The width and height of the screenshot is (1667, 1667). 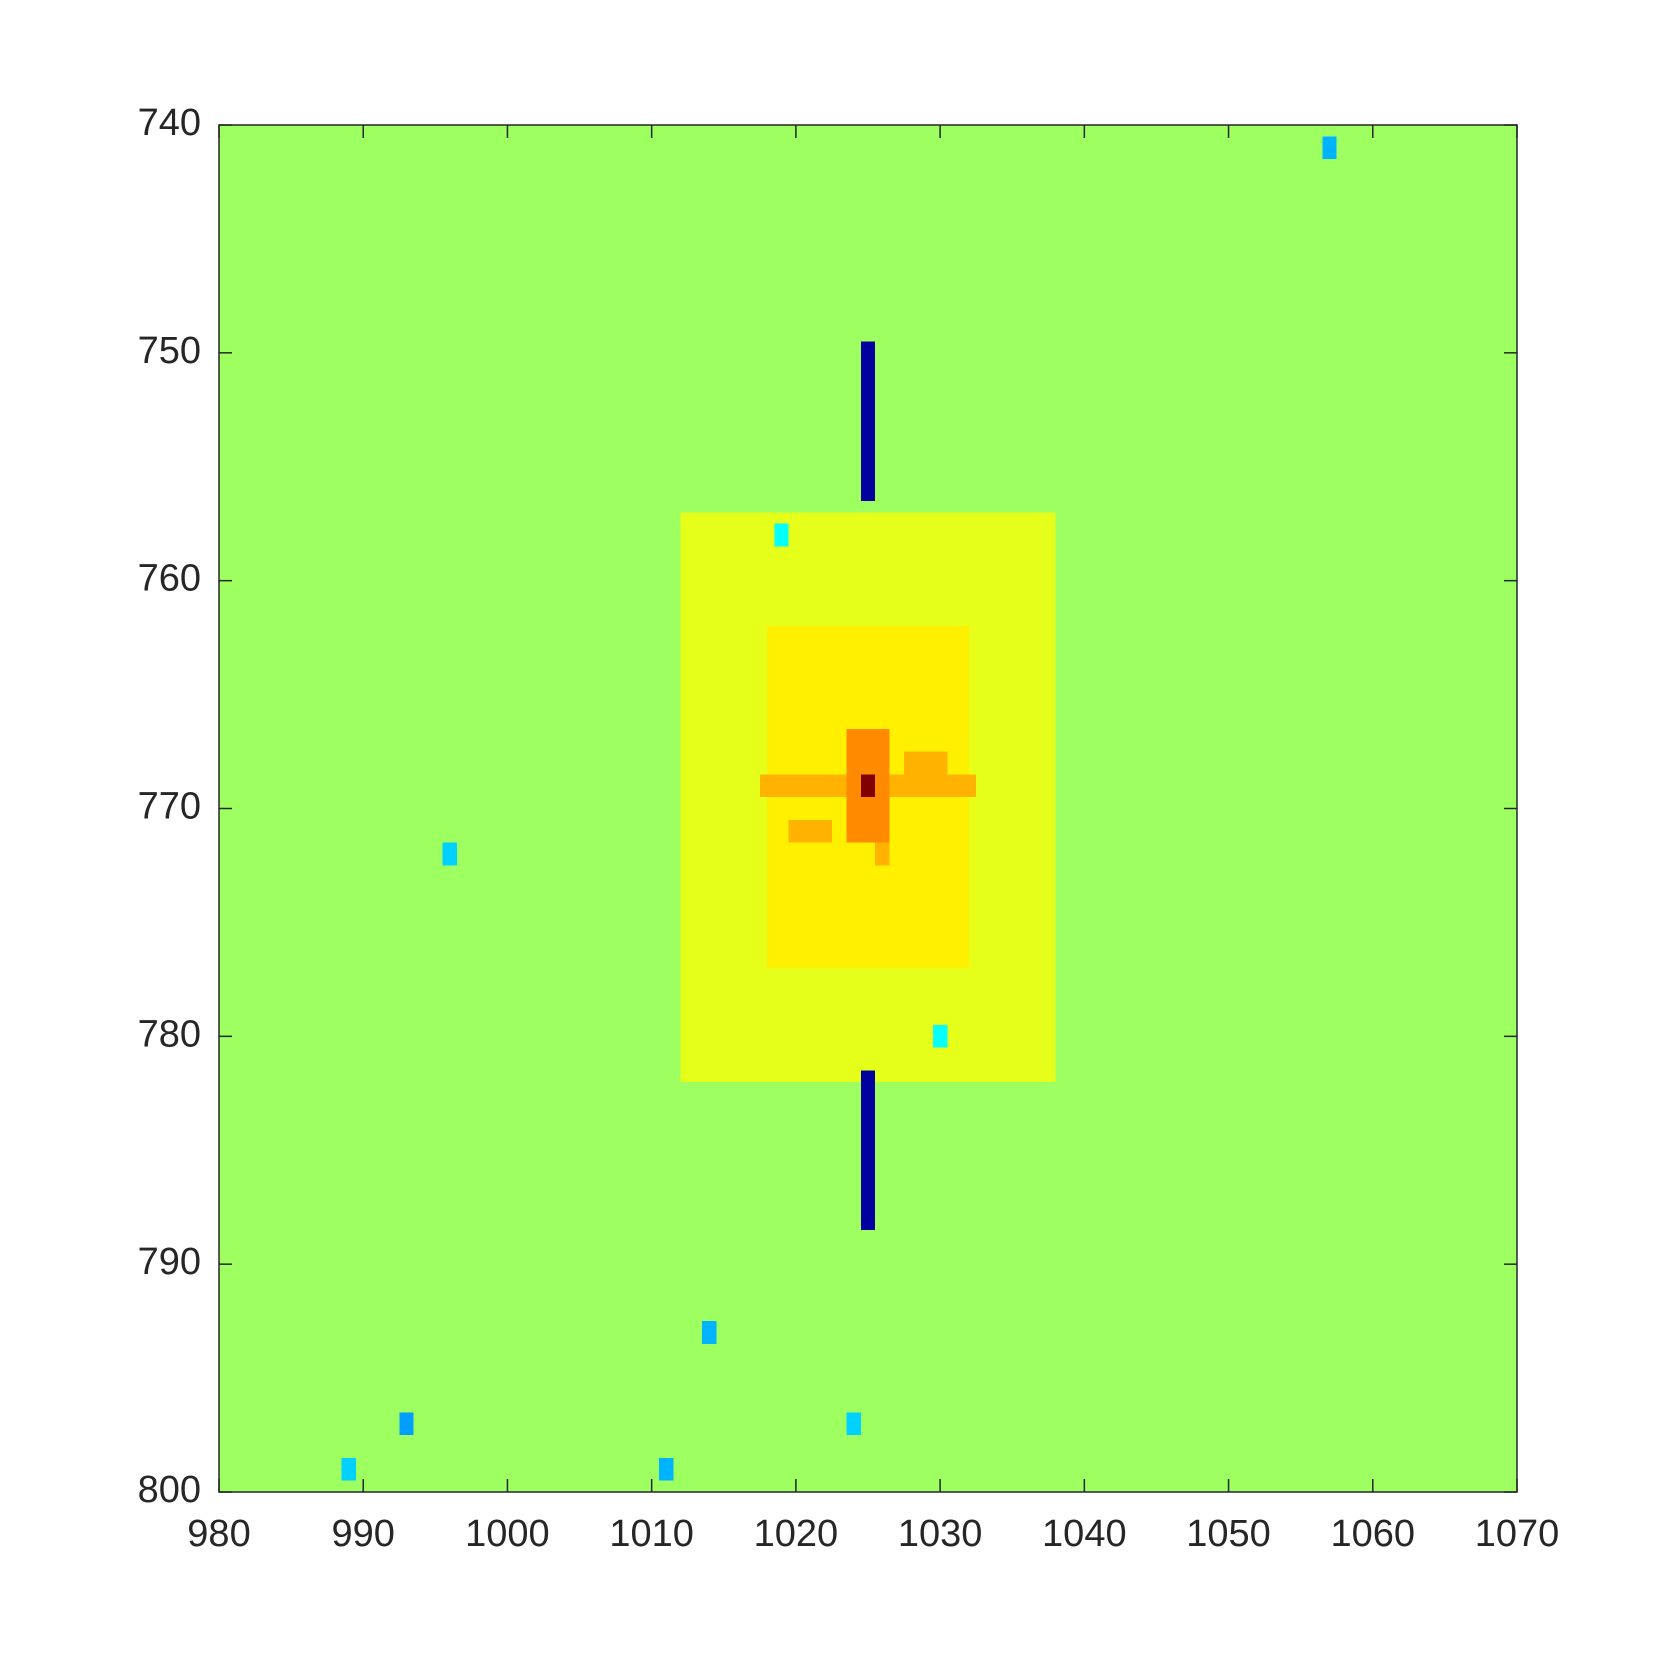 What do you see at coordinates (796, 1534) in the screenshot?
I see `x-tick-label: 1020` at bounding box center [796, 1534].